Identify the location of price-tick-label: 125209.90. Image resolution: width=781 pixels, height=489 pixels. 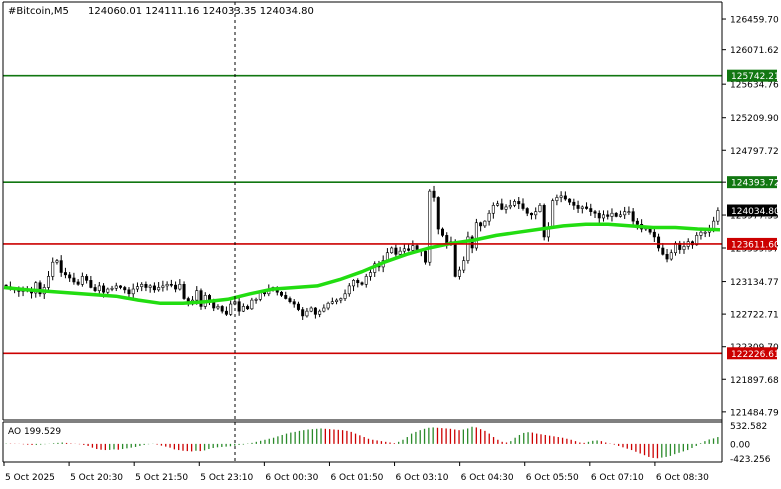
(754, 119).